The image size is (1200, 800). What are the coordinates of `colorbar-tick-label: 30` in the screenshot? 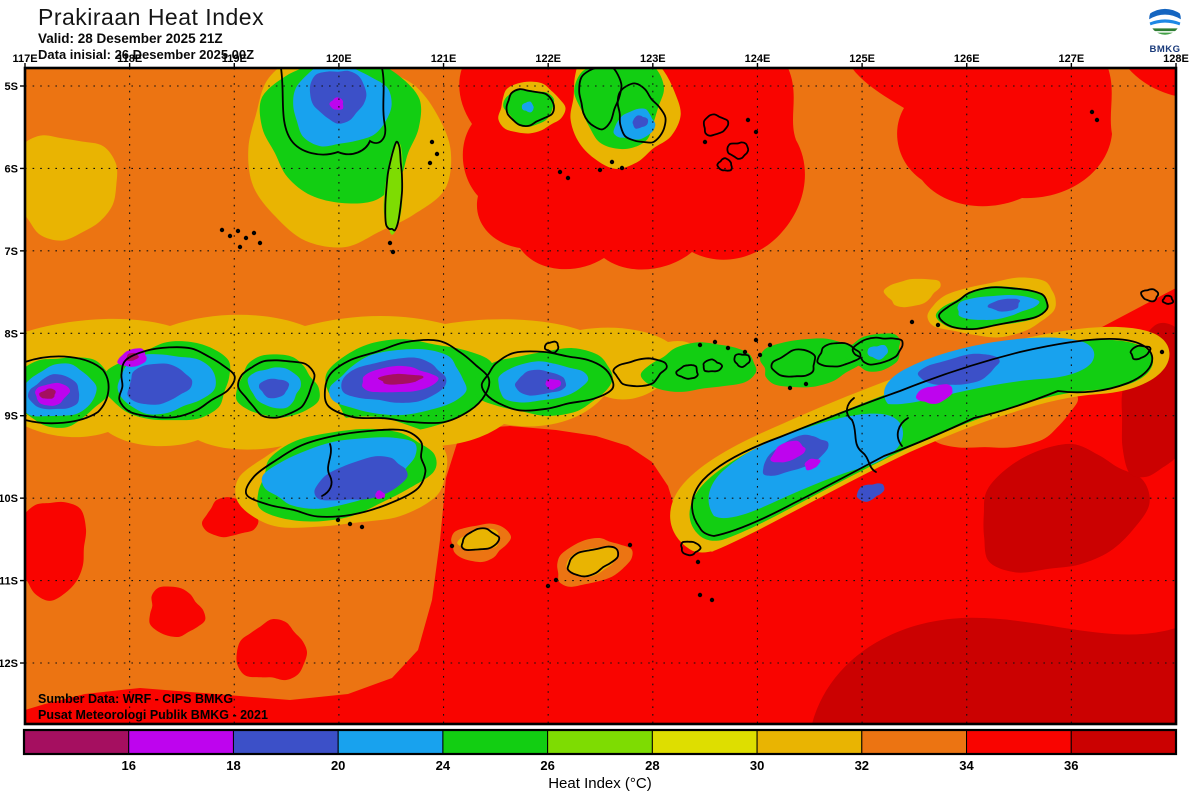 It's located at (757, 765).